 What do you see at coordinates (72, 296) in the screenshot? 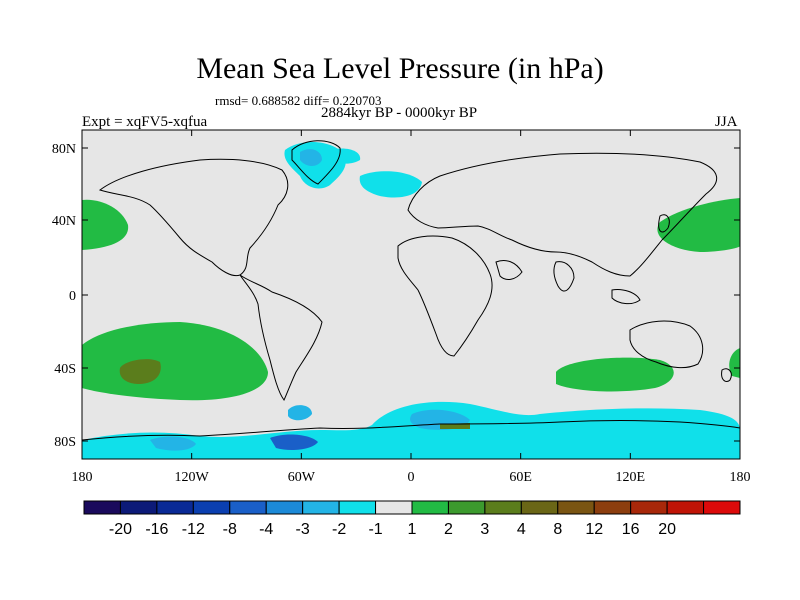
I see `lat-label: 0` at bounding box center [72, 296].